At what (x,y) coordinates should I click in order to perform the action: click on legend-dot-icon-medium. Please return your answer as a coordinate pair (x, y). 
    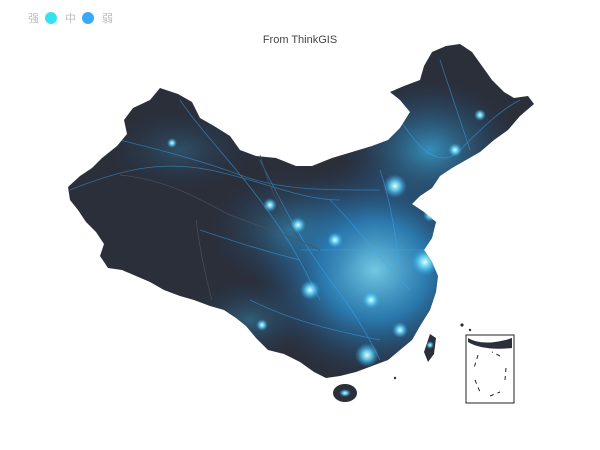
    Looking at the image, I should click on (88, 18).